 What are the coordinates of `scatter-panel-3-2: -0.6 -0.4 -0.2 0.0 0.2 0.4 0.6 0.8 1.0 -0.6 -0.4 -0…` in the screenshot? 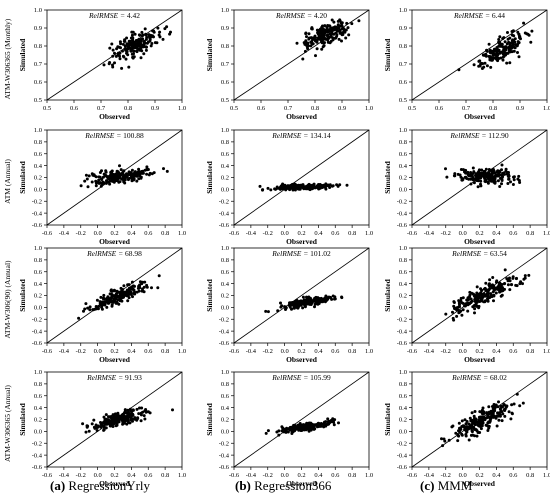 It's located at (289, 304).